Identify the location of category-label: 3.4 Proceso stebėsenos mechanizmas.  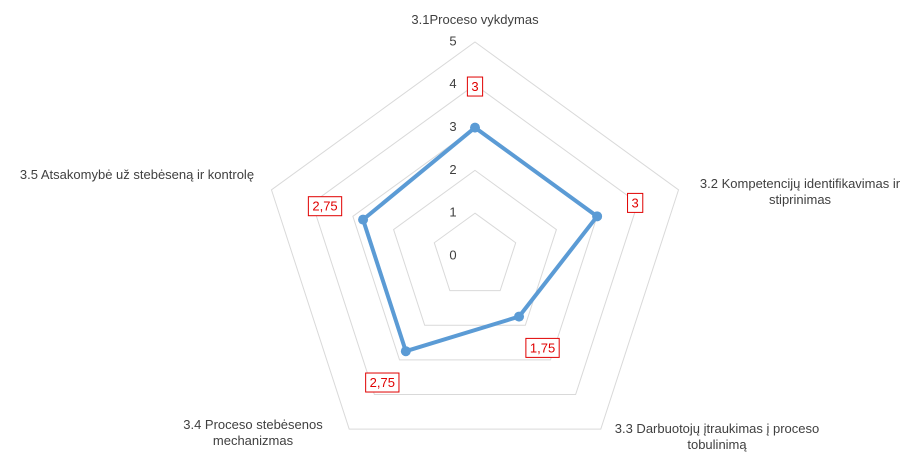
(253, 432).